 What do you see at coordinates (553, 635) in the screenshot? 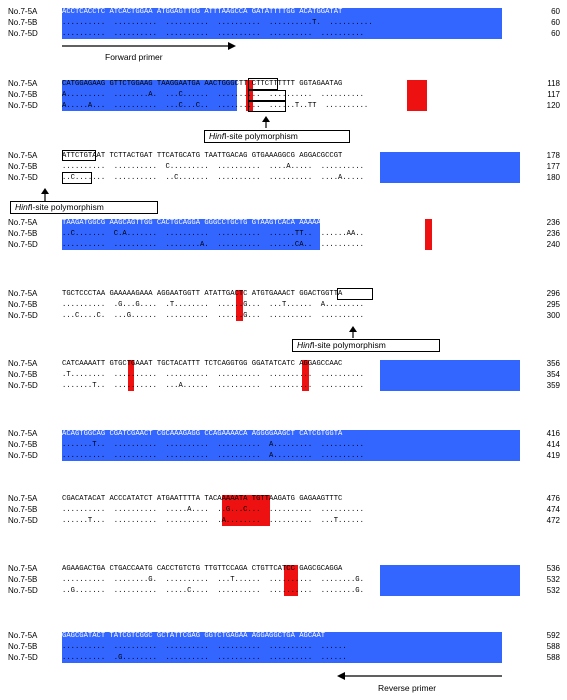
I see `position-number: 592` at bounding box center [553, 635].